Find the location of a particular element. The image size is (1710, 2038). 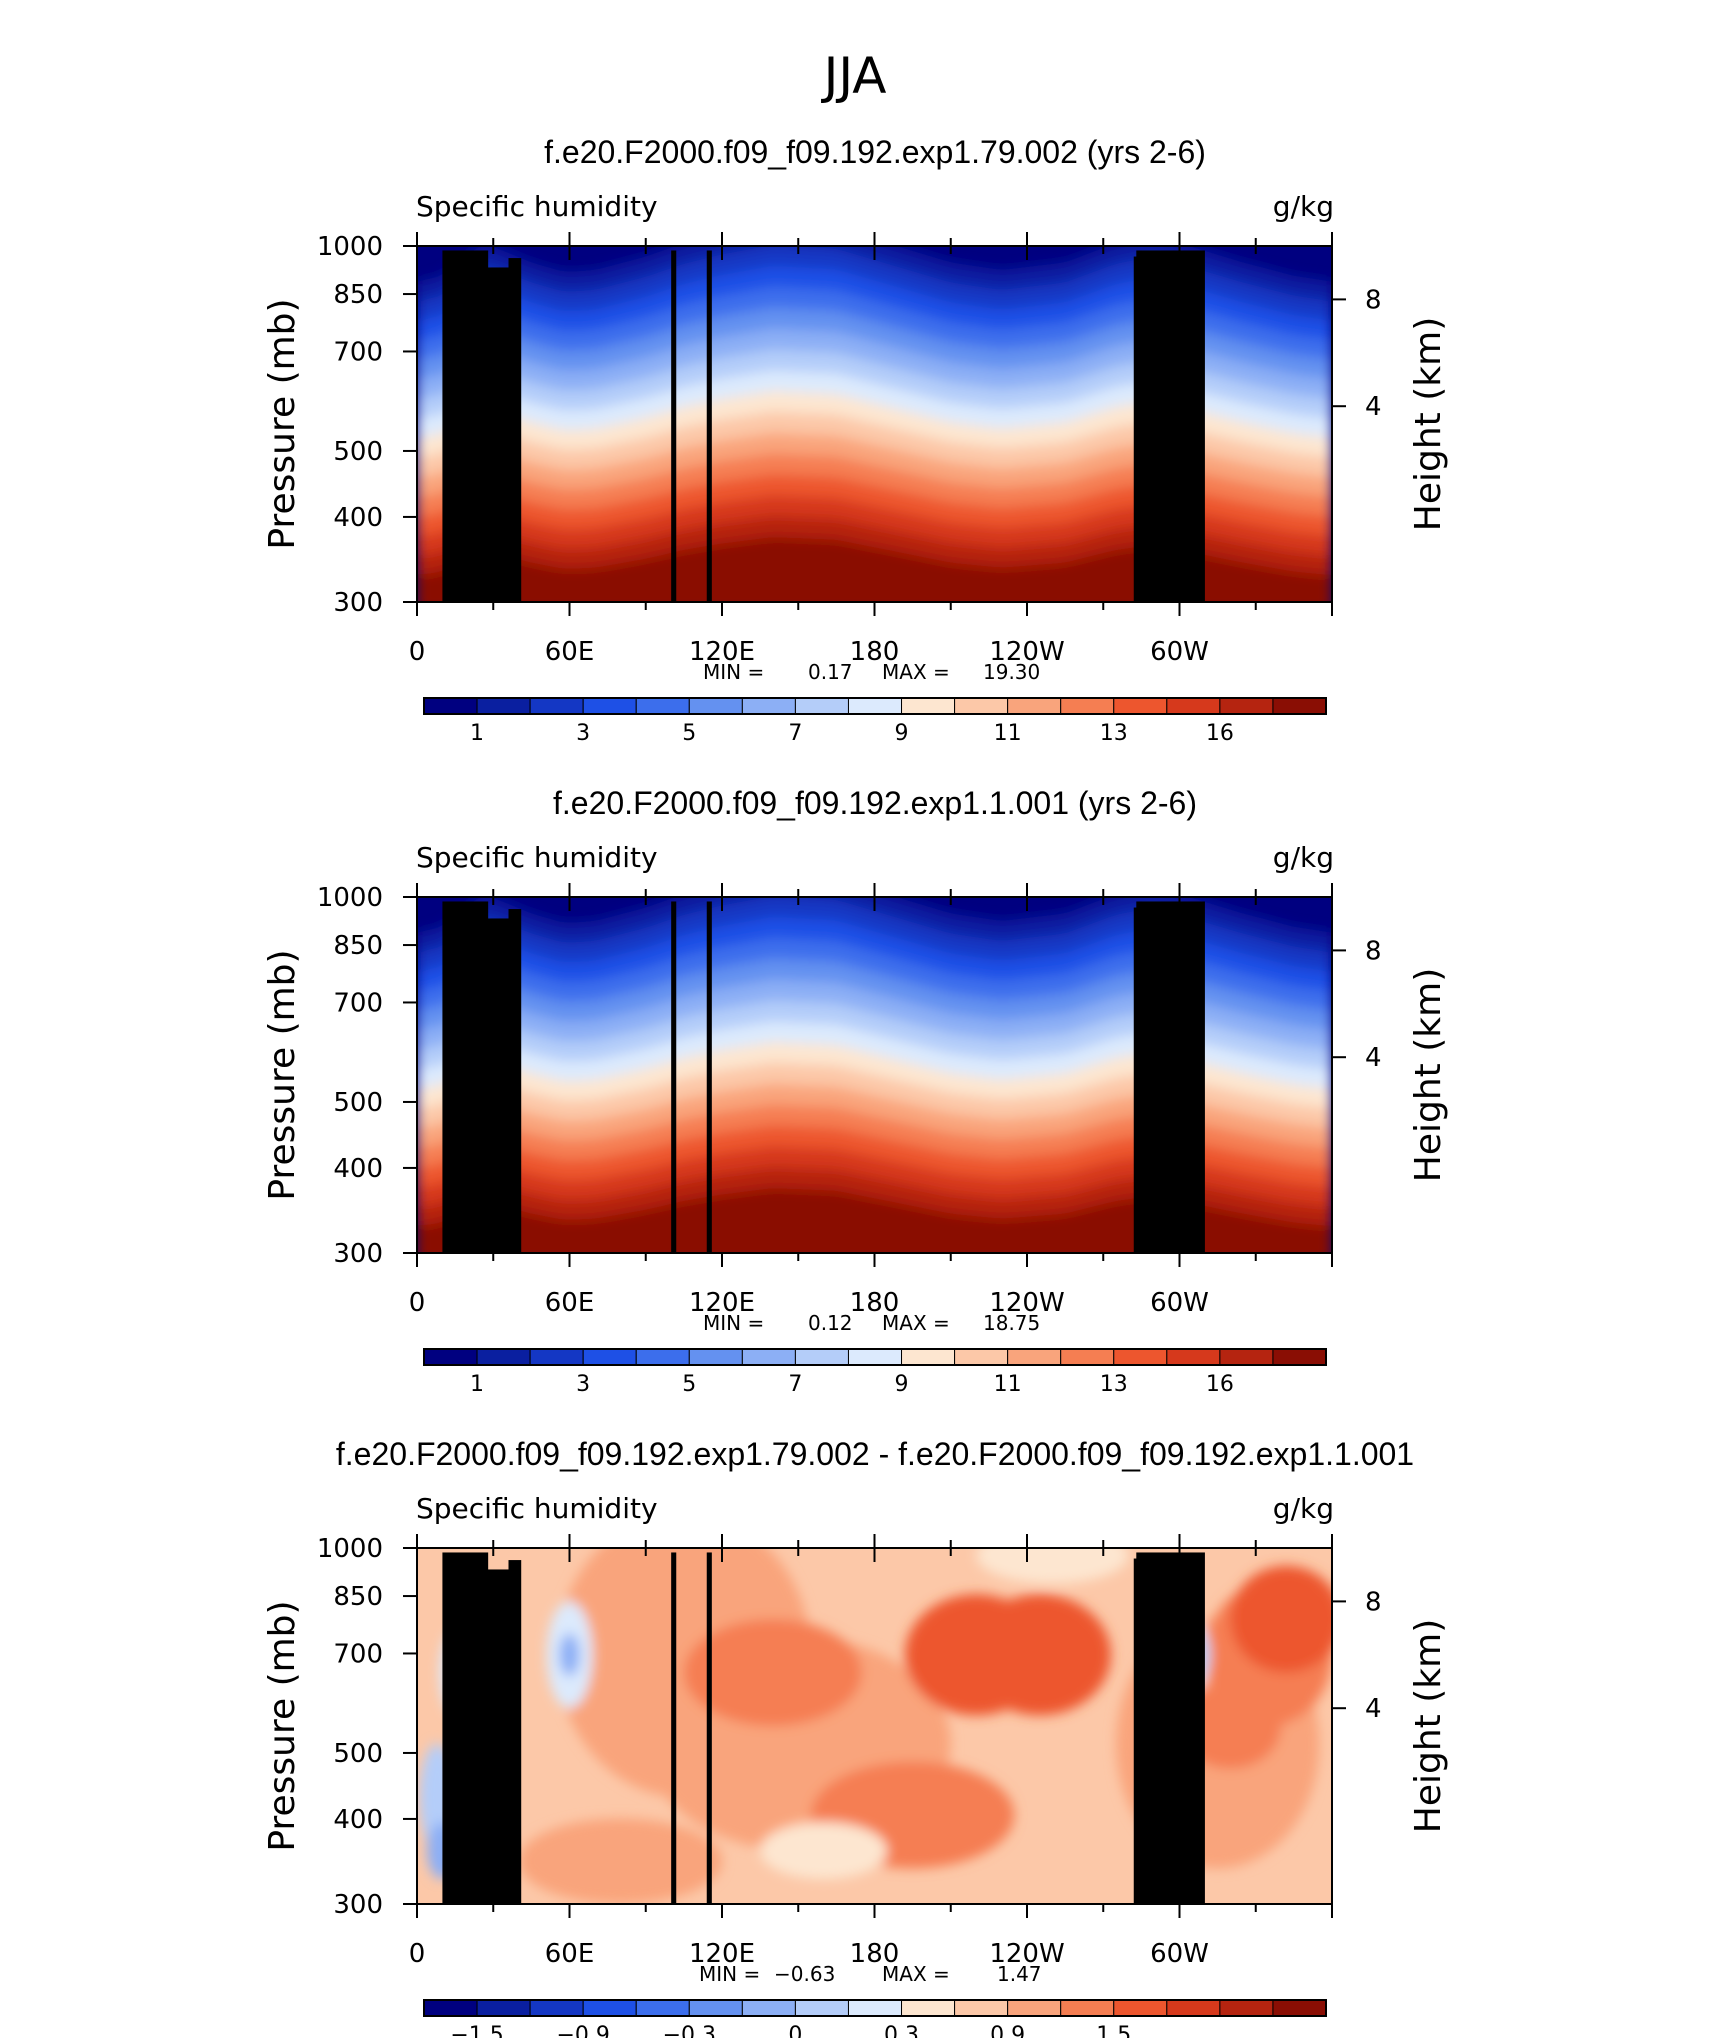

colorbar-label: −1.5 is located at coordinates (476, 2030).